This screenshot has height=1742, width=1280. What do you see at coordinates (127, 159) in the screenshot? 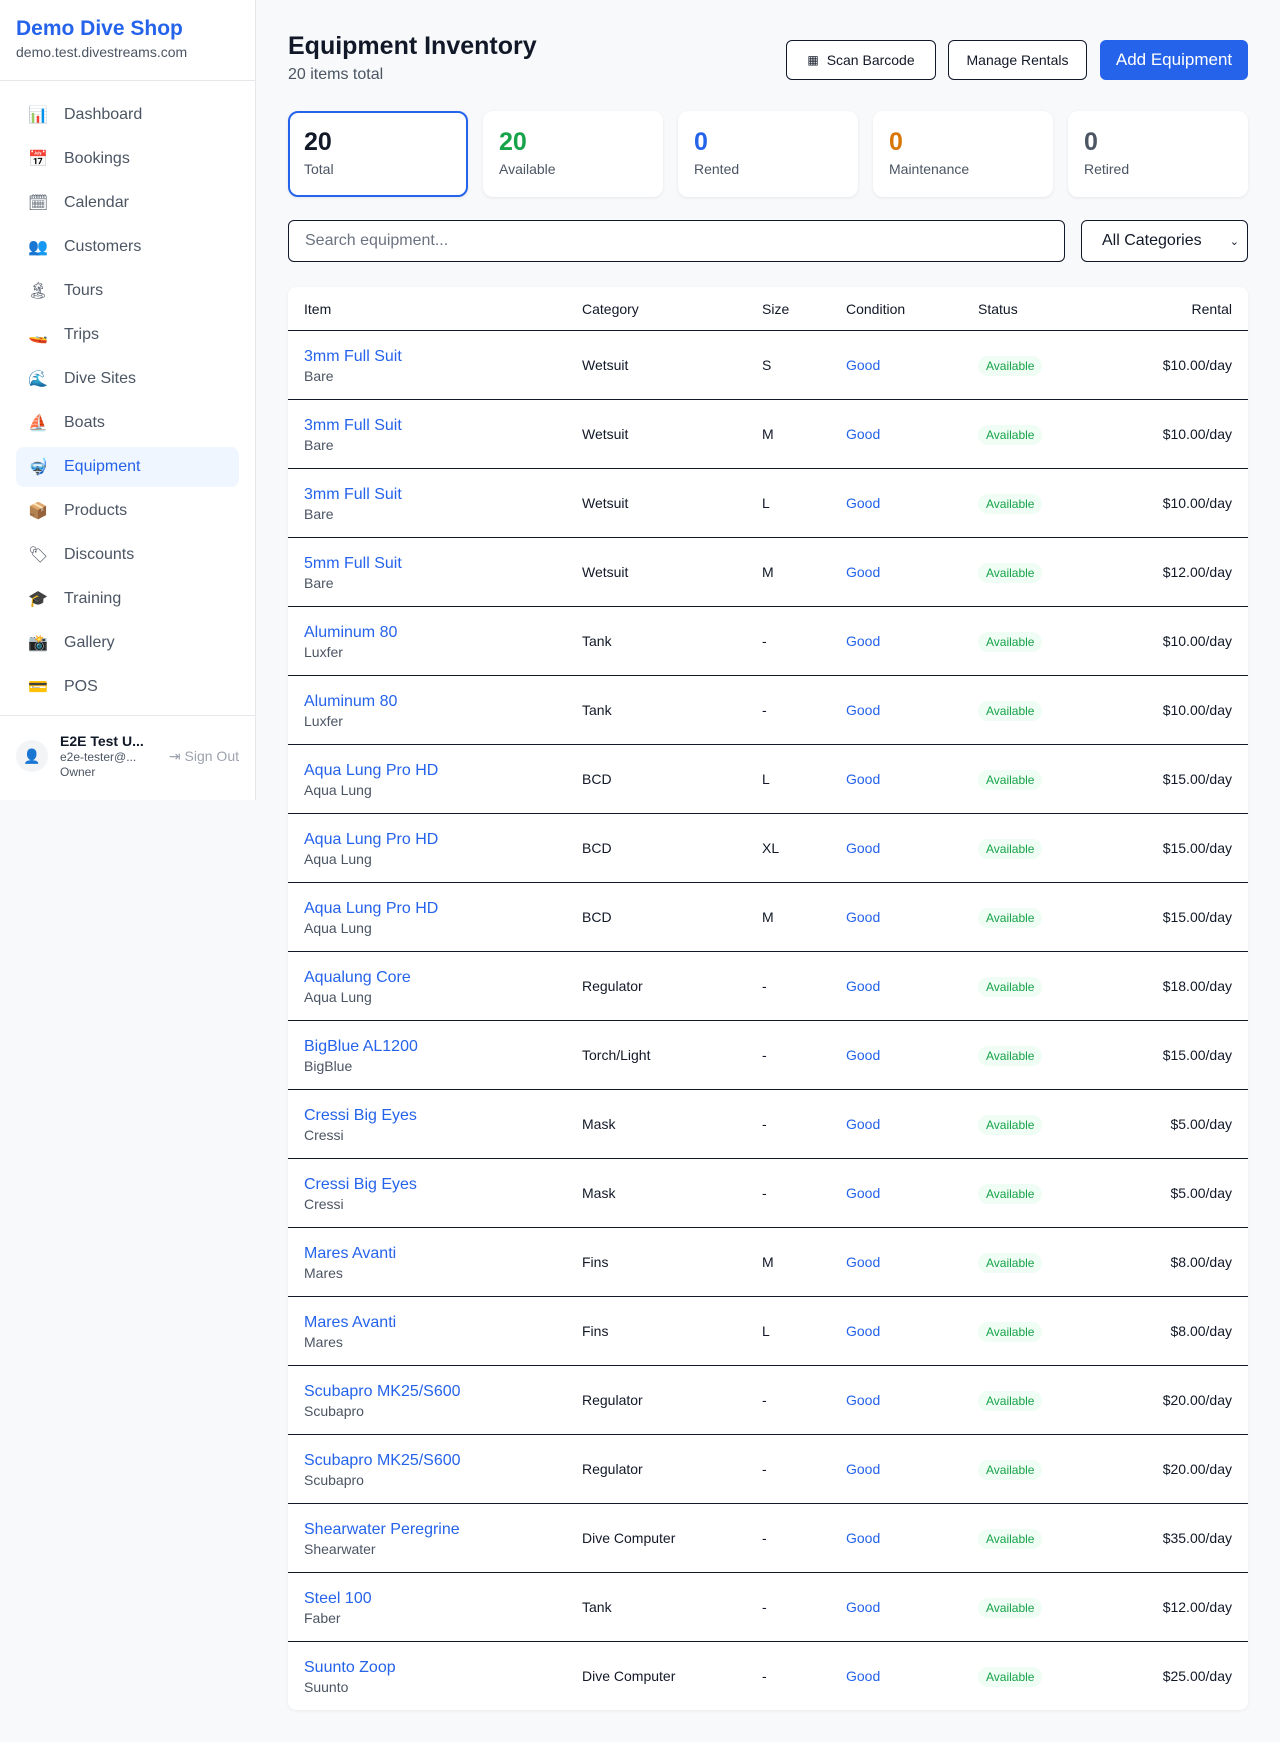
I see `sidebar-item-bookings: 📅 Bookings` at bounding box center [127, 159].